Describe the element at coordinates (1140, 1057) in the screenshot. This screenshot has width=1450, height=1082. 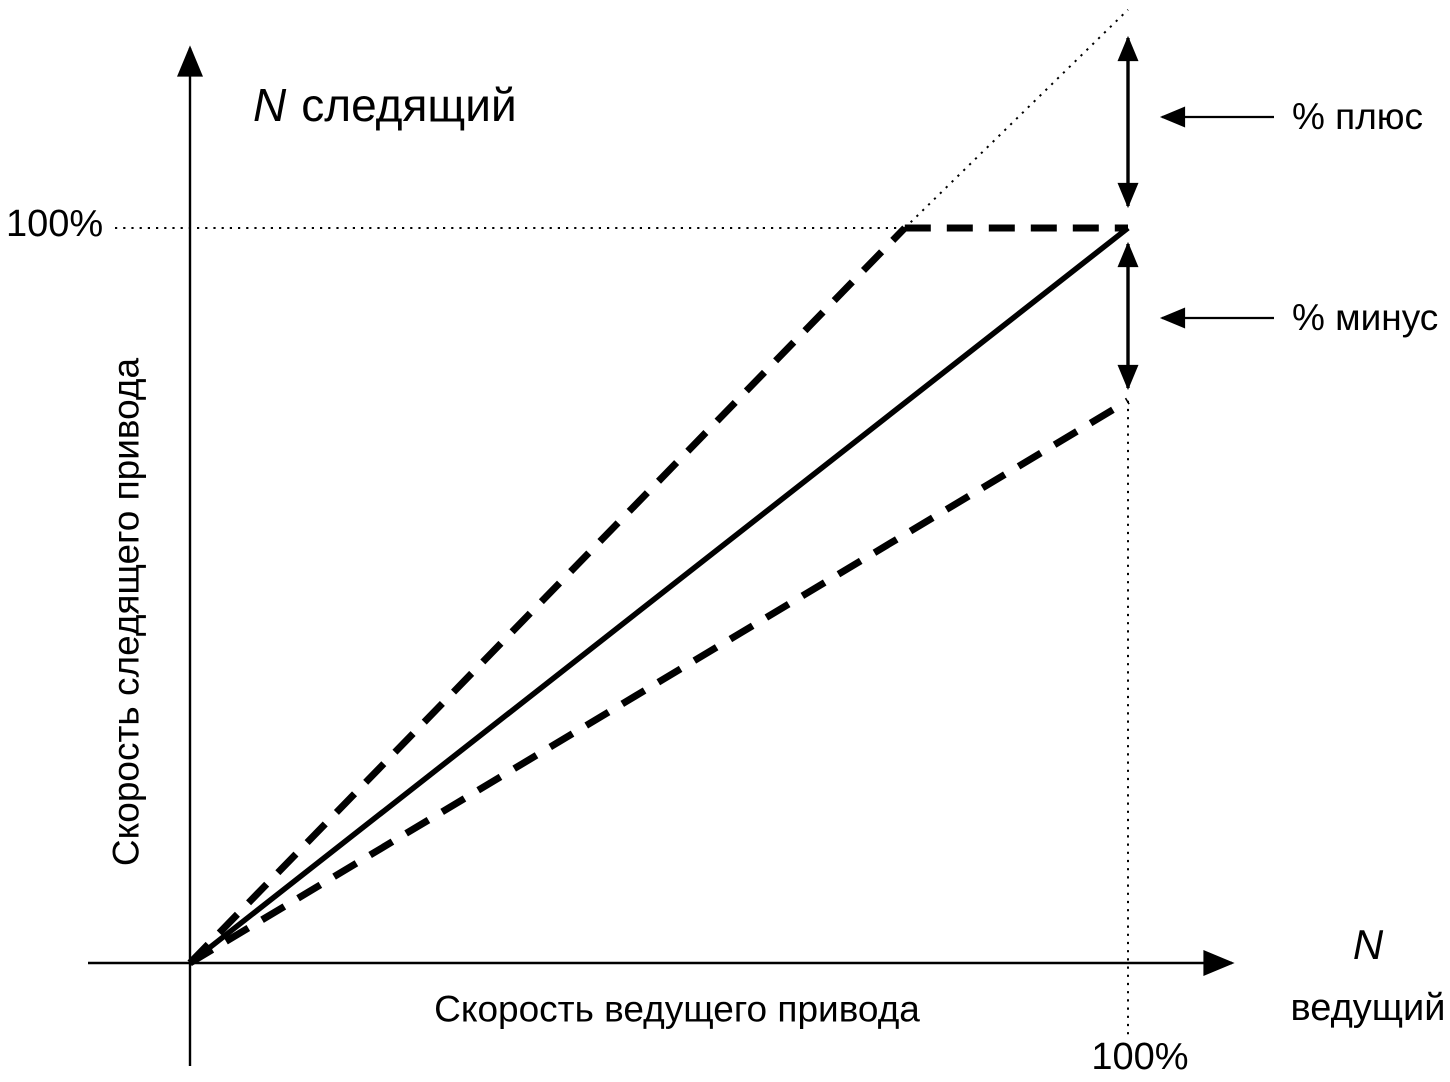
I see `x-axis-tick-100: 100%` at that location.